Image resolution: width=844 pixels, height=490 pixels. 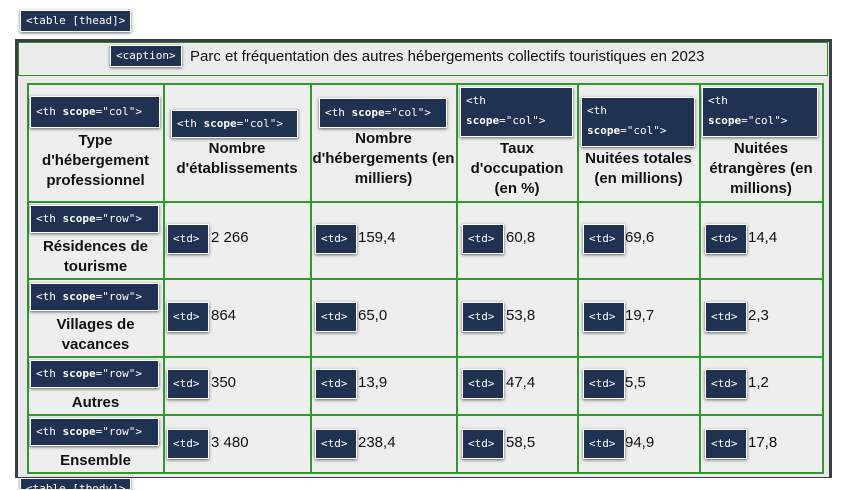 What do you see at coordinates (377, 442) in the screenshot?
I see `cell-value: 238,4` at bounding box center [377, 442].